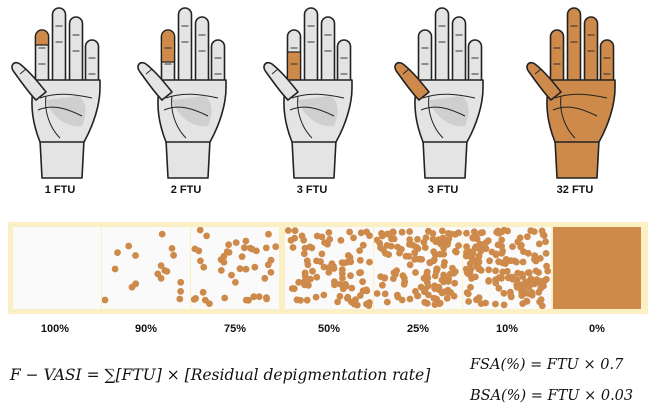  Describe the element at coordinates (552, 396) in the screenshot. I see `bsa-formula: BSA(%) = FTU × 0.03` at that location.